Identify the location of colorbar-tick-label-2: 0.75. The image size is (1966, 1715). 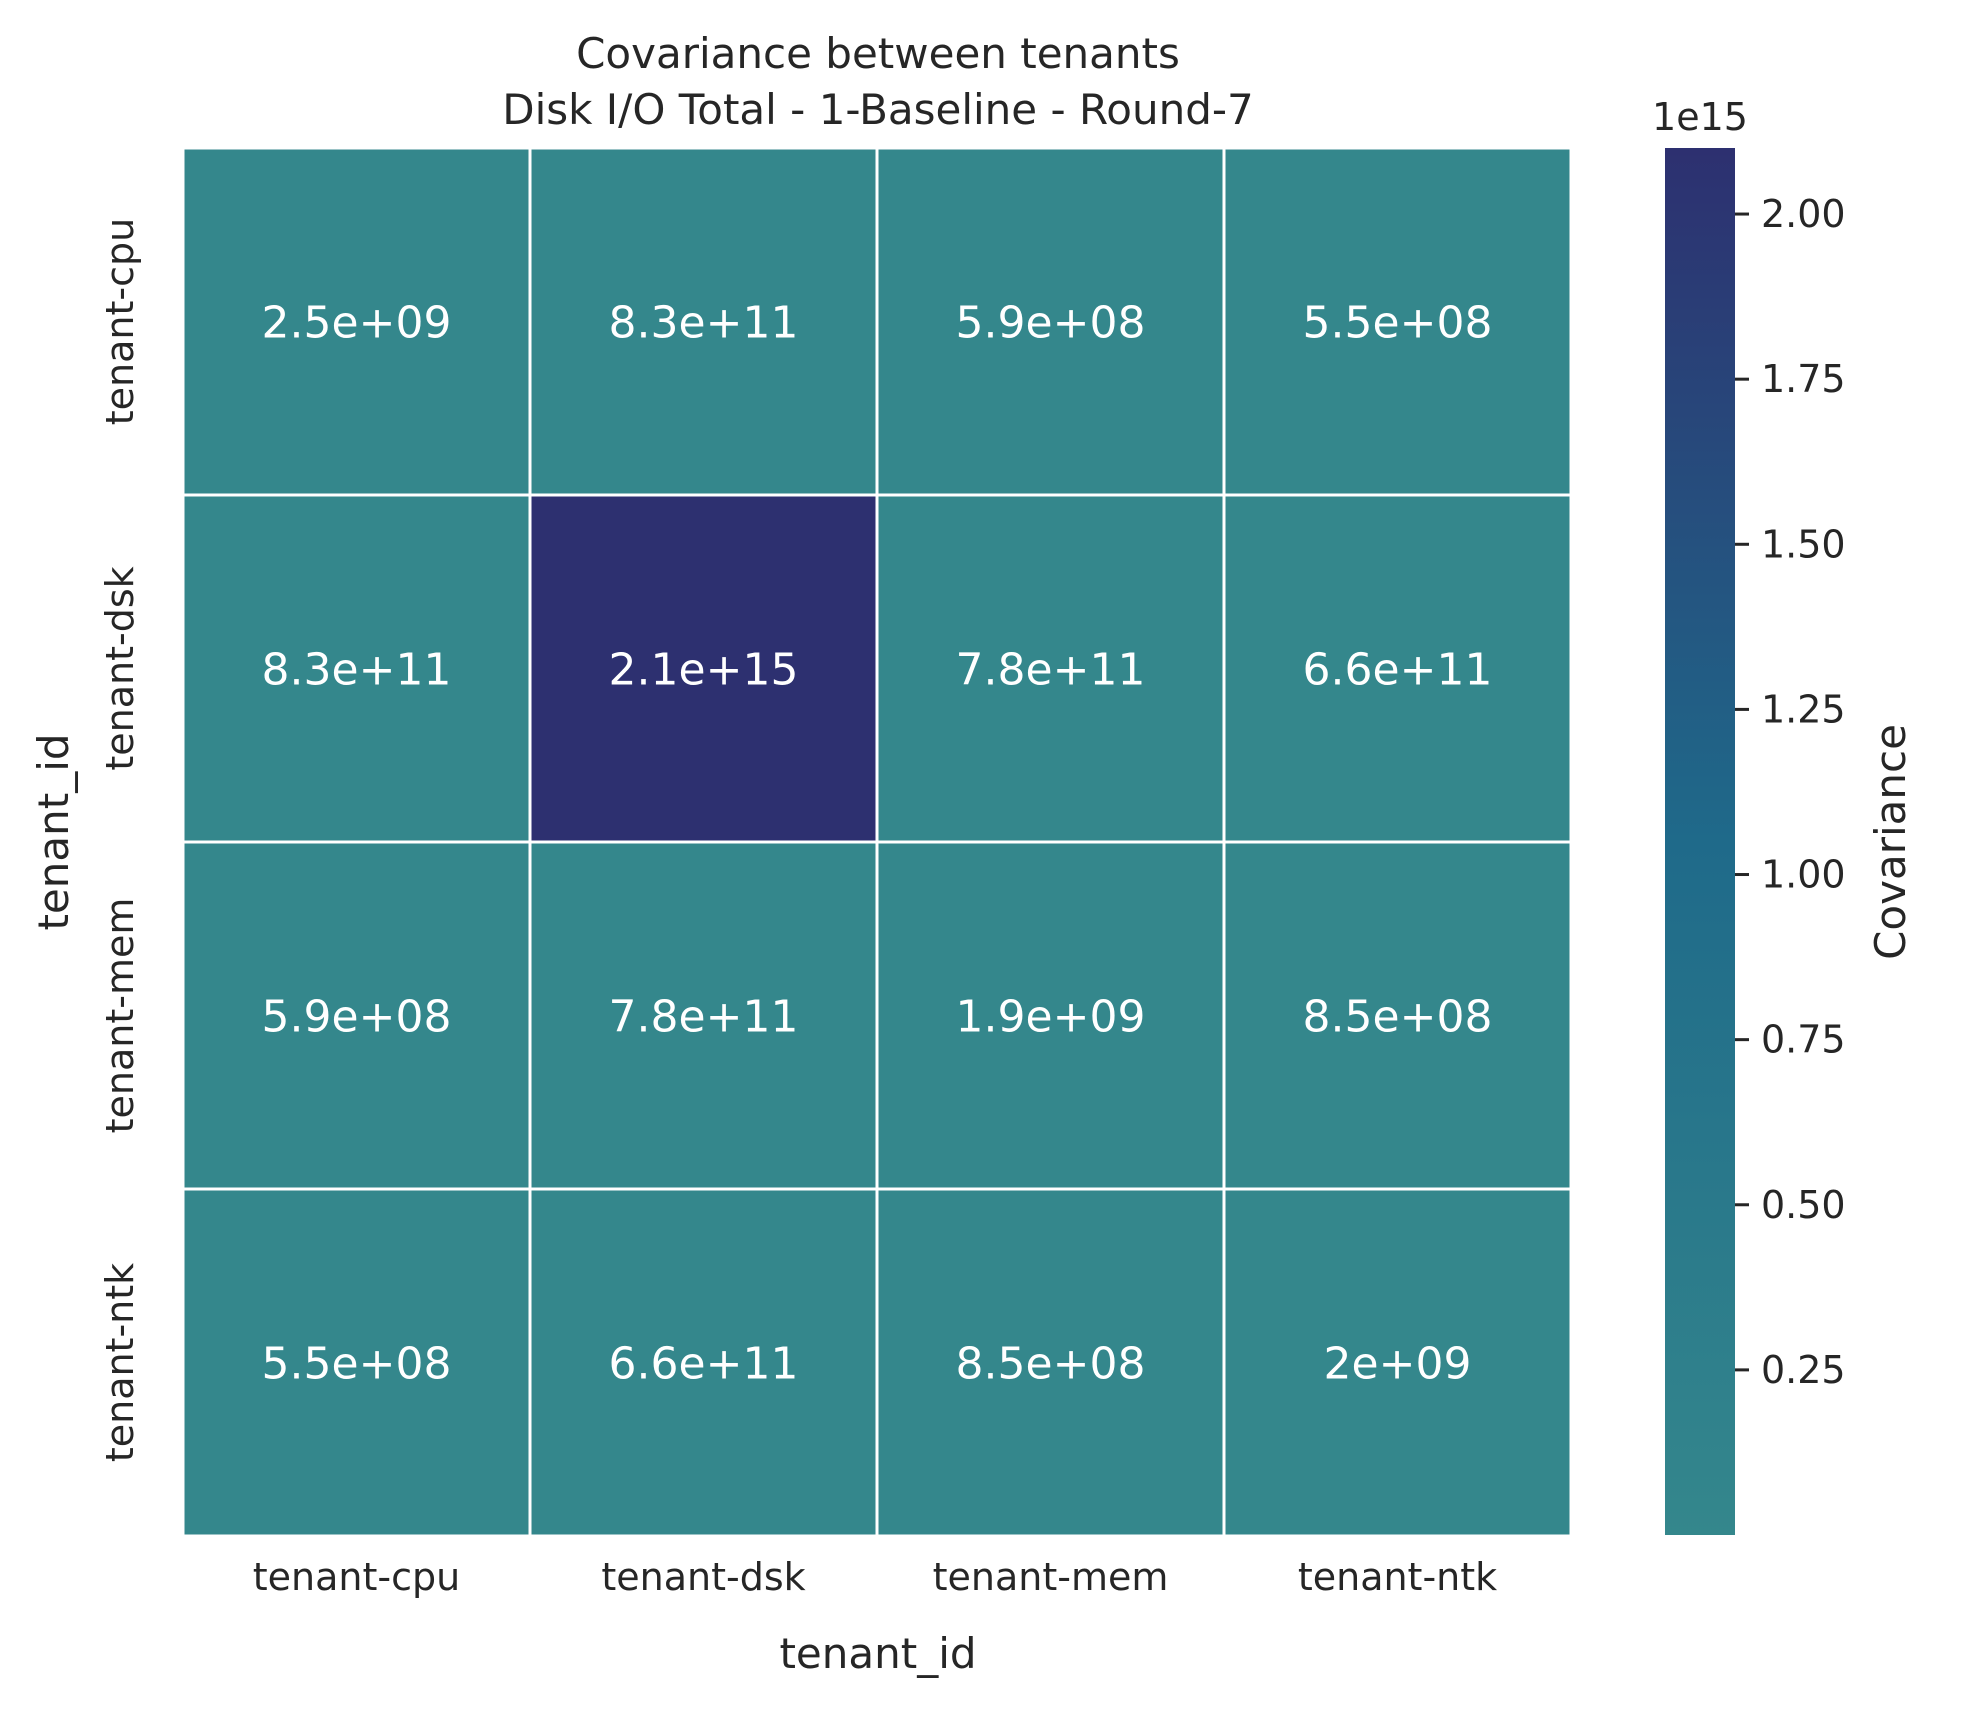
(1803, 1040).